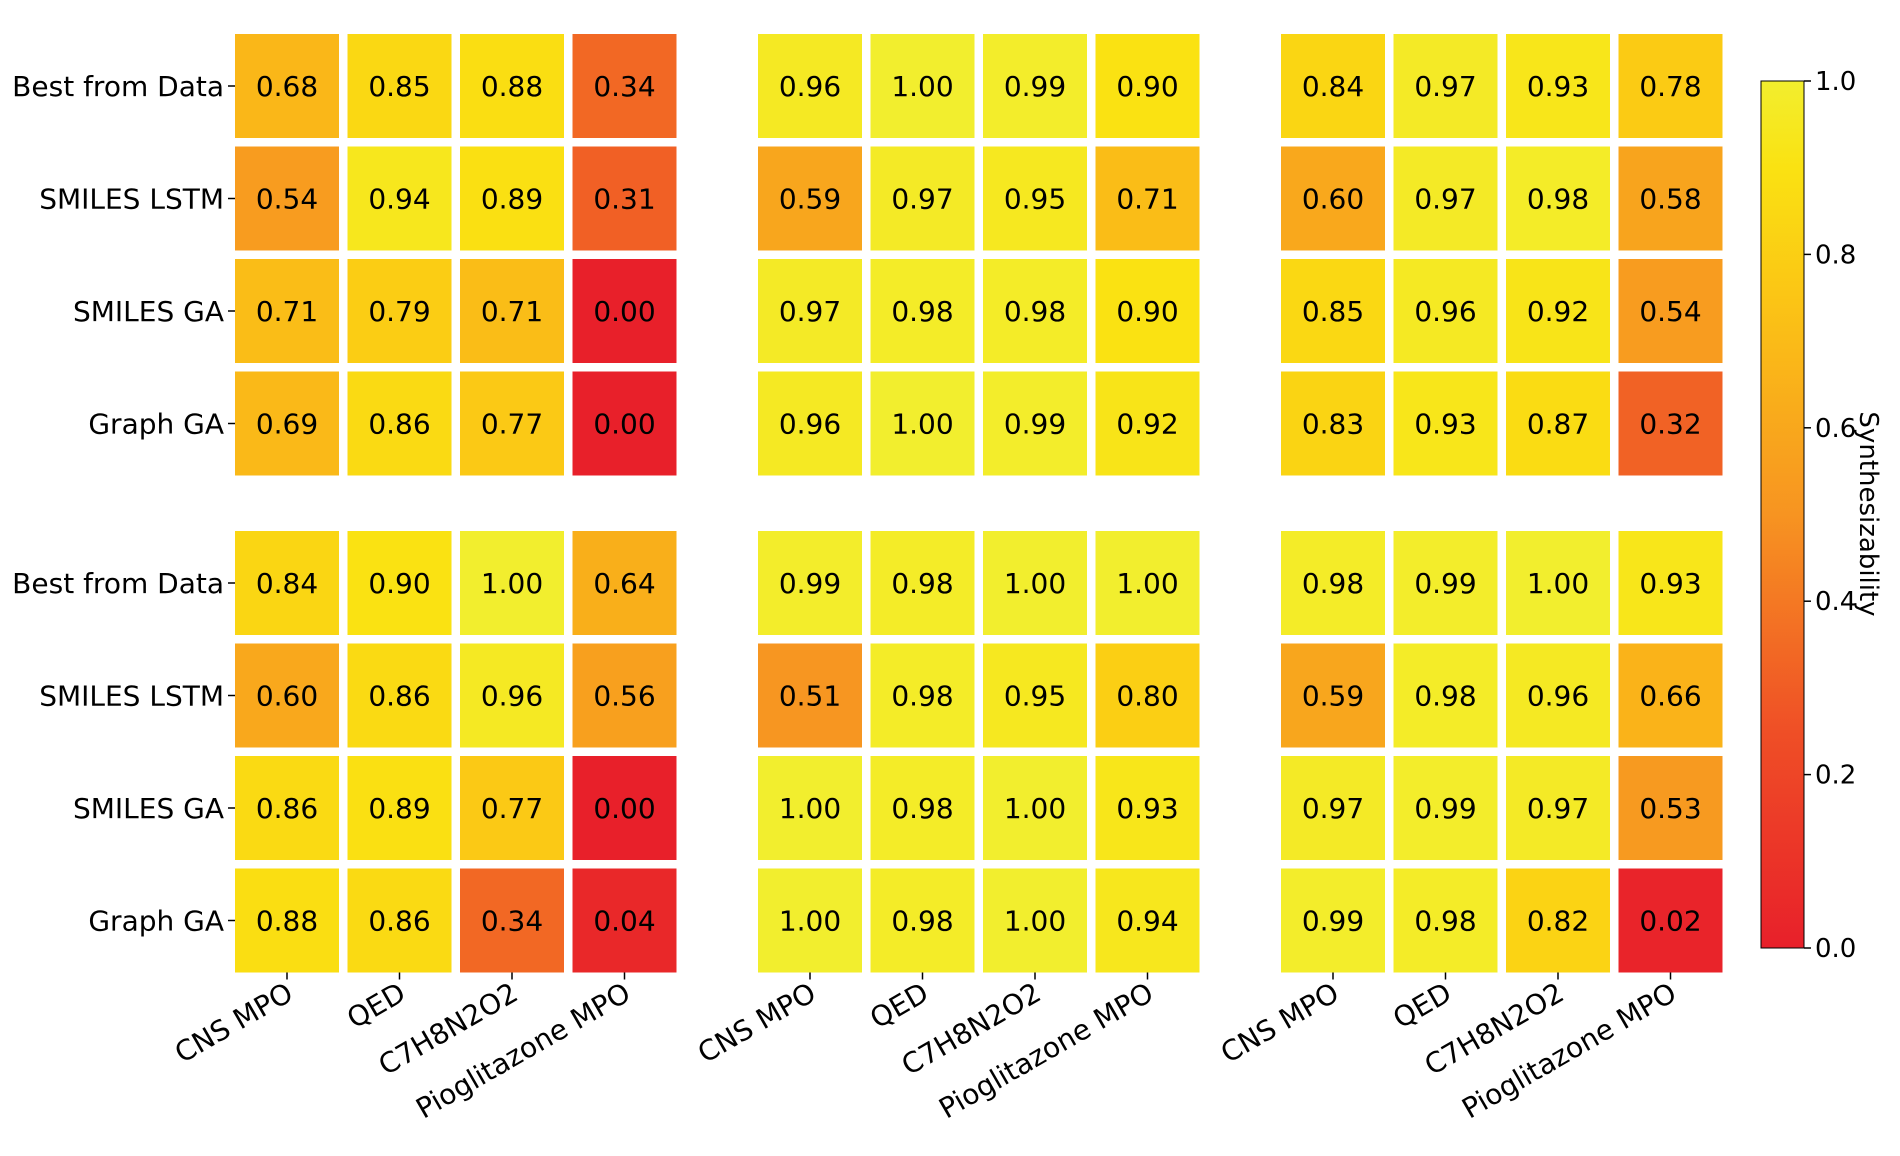  I want to click on cell-value-label: 0.58, so click(1670, 199).